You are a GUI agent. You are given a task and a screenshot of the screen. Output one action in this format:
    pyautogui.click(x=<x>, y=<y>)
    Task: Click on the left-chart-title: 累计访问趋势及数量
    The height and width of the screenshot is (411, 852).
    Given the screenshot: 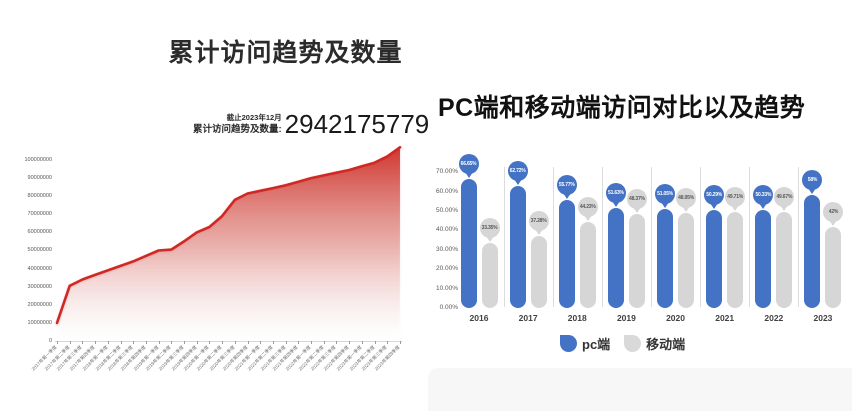 What is the action you would take?
    pyautogui.click(x=285, y=53)
    